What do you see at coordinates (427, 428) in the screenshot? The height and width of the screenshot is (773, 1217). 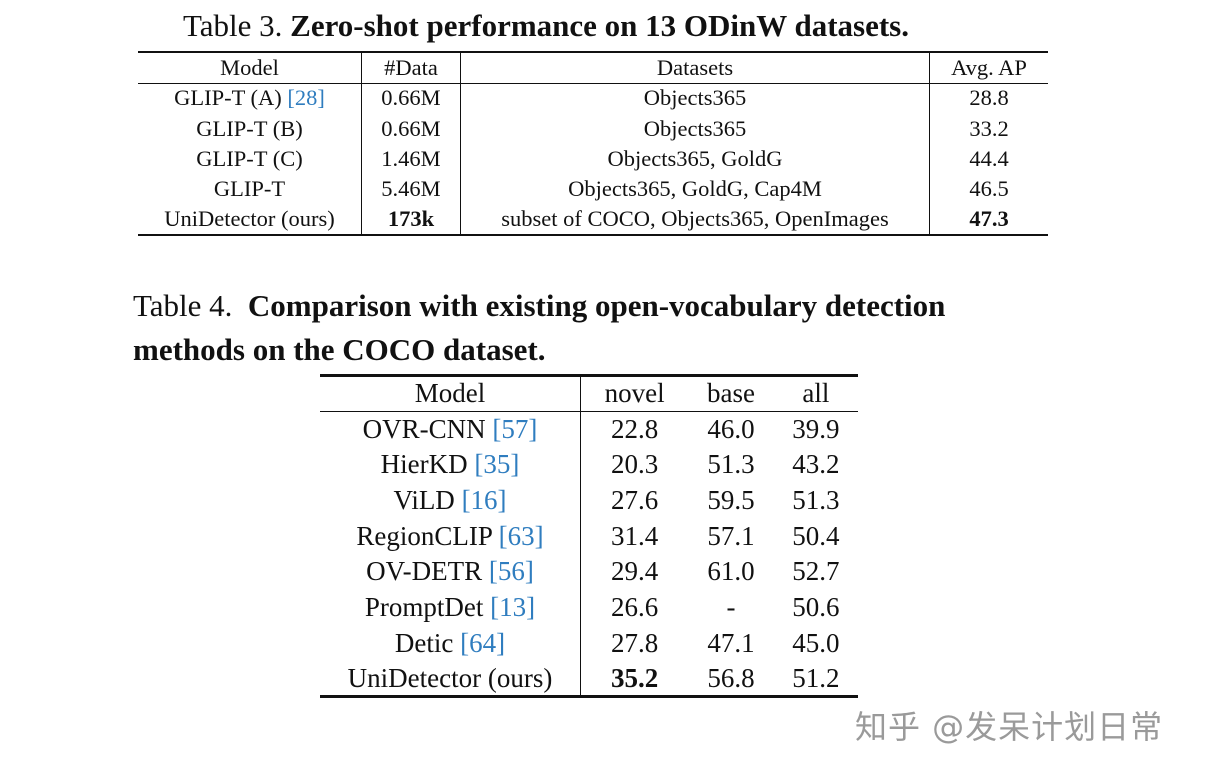 I see `cell-text: OVR-CNN` at bounding box center [427, 428].